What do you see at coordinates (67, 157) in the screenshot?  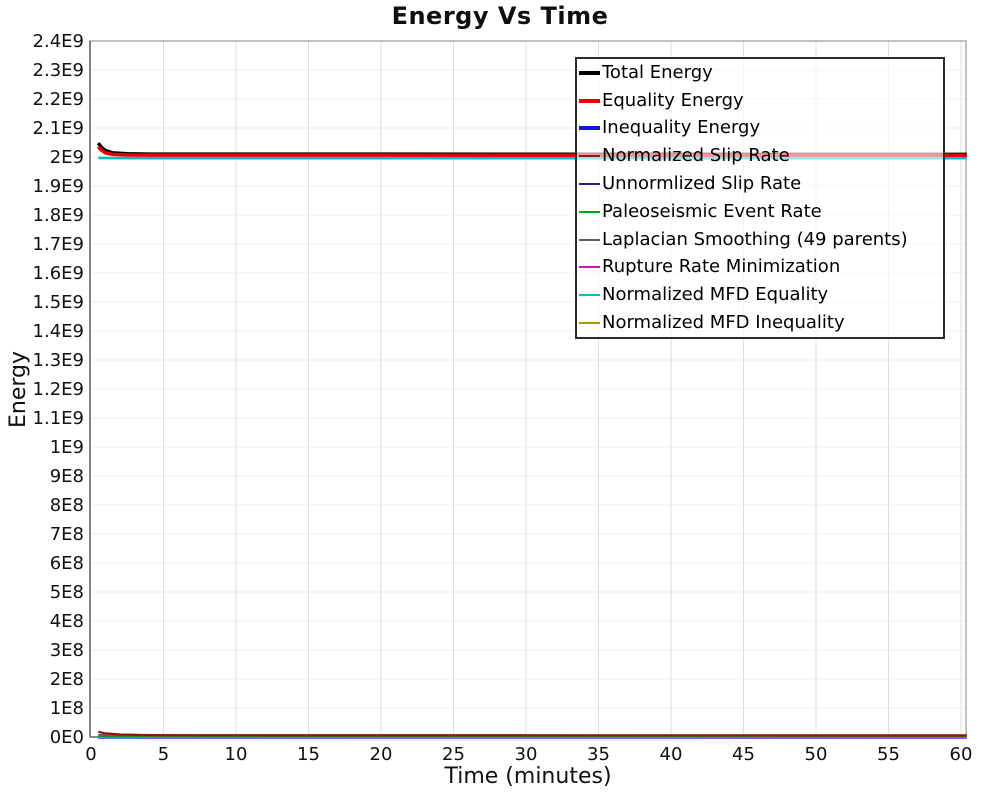 I see `y-tick-label: 2E9` at bounding box center [67, 157].